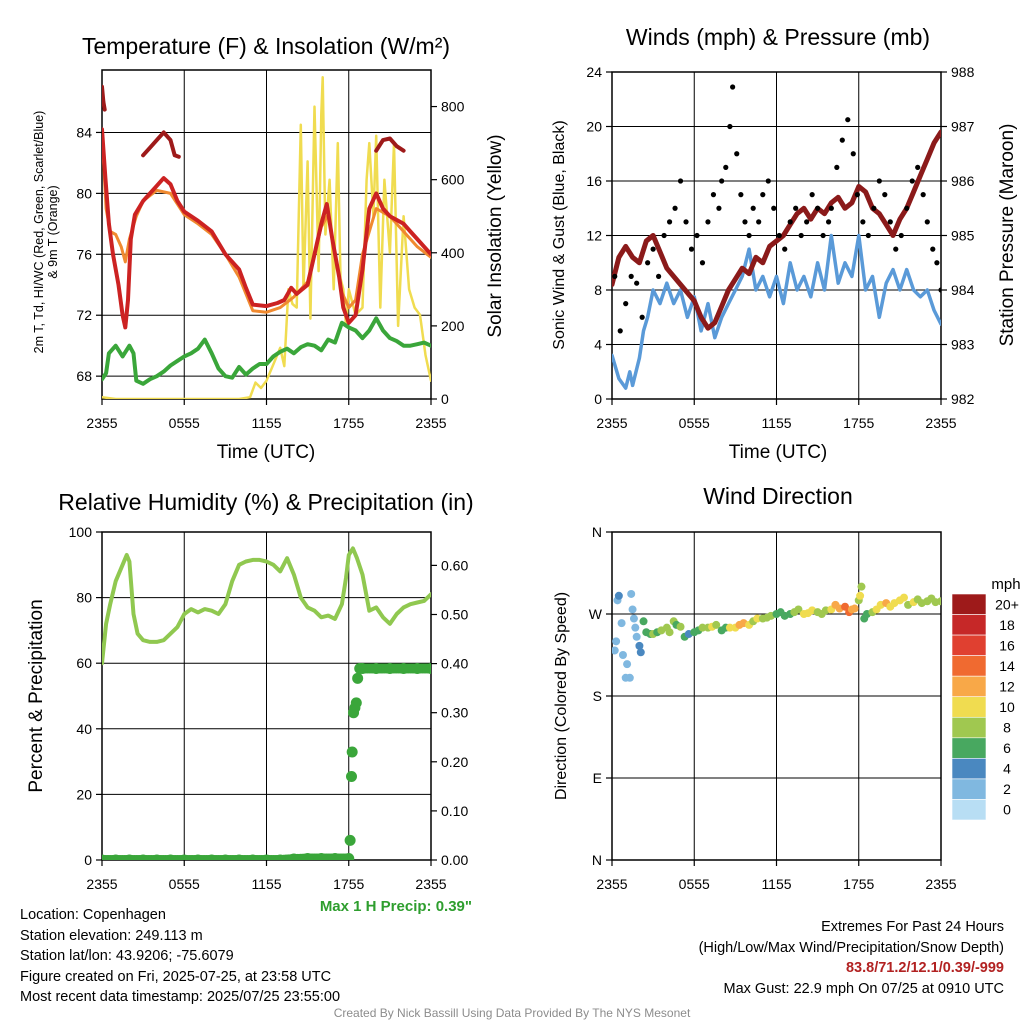 Image resolution: width=1024 pixels, height=1024 pixels. What do you see at coordinates (127, 956) in the screenshot?
I see `latlon-text: Station lat/lon: 43.9206; -75.6079` at bounding box center [127, 956].